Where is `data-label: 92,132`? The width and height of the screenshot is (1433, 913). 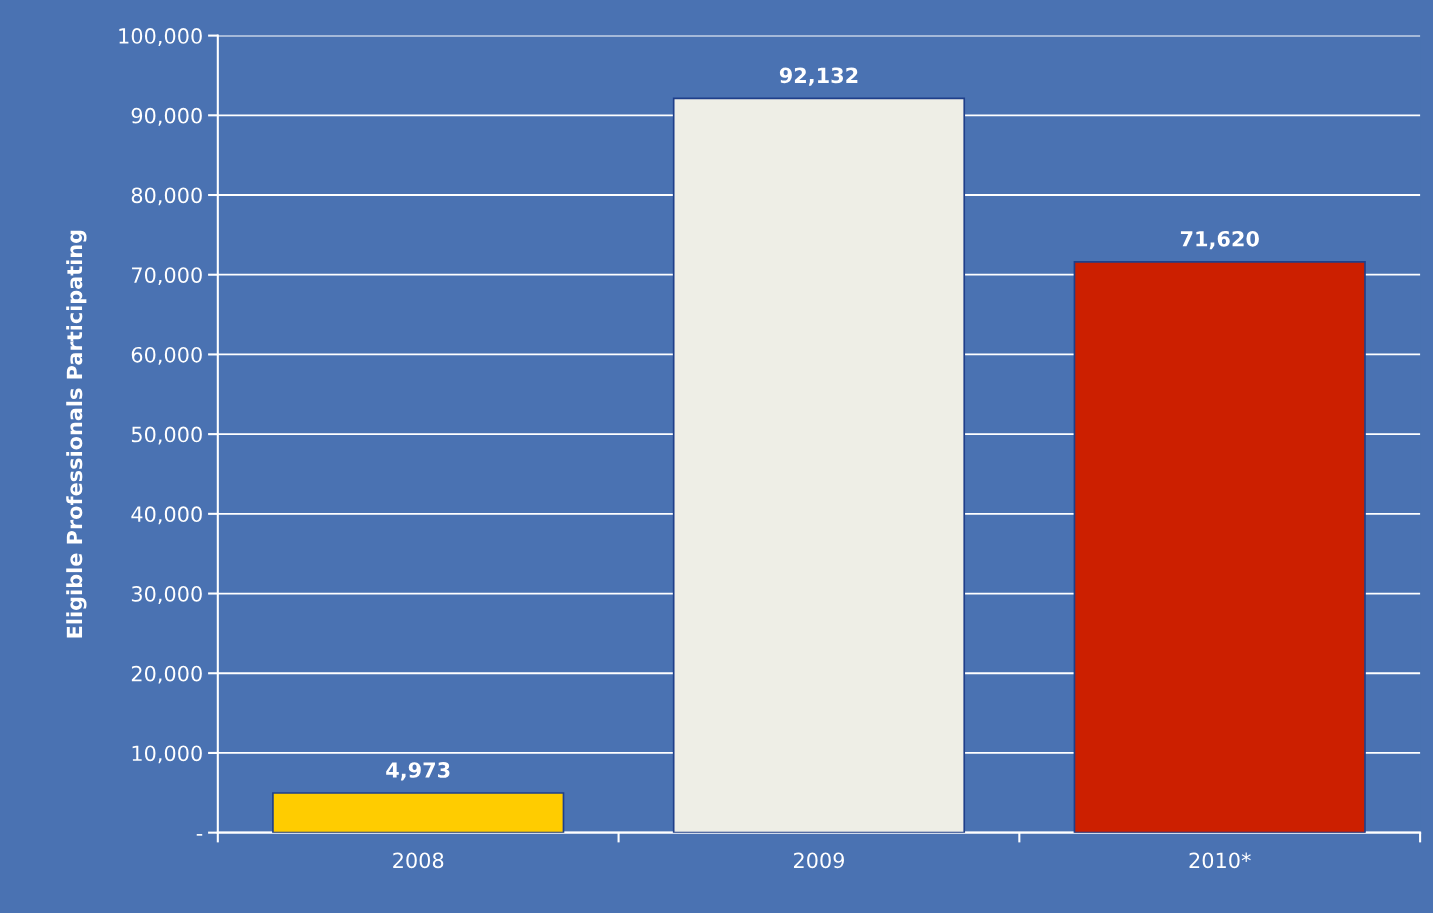 data-label: 92,132 is located at coordinates (818, 76).